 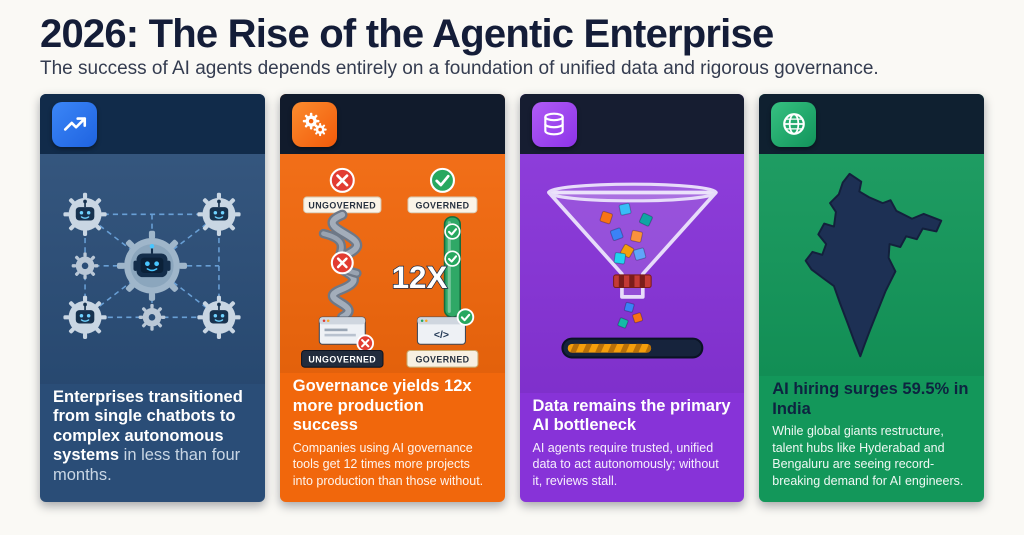 What do you see at coordinates (465, 316) in the screenshot?
I see `check-badge-icon` at bounding box center [465, 316].